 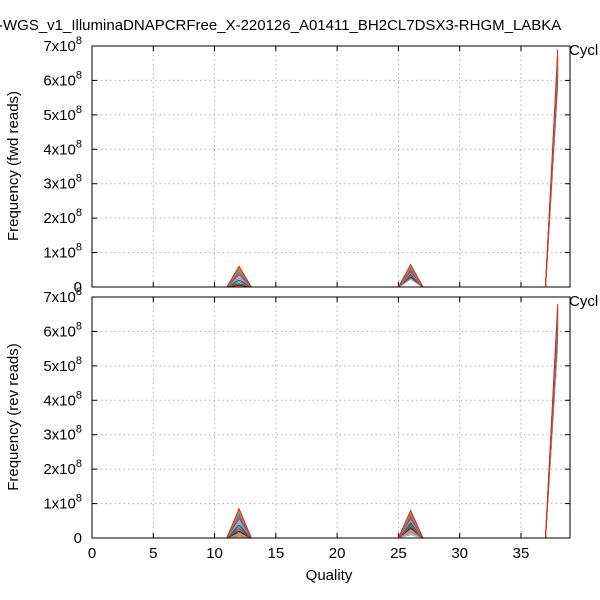 What do you see at coordinates (329, 575) in the screenshot?
I see `x-axis-label: Quality` at bounding box center [329, 575].